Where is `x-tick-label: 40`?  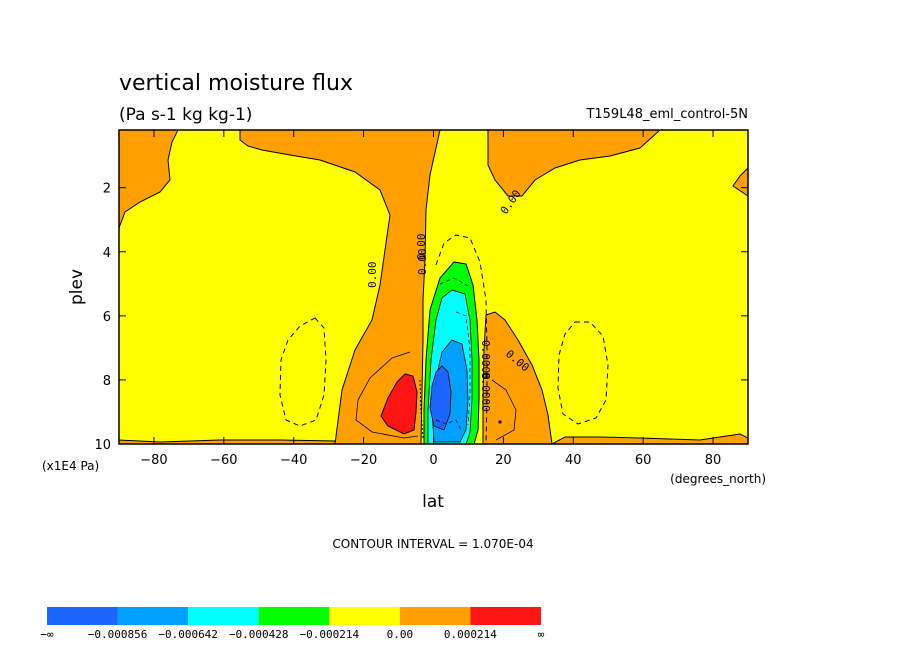 x-tick-label: 40 is located at coordinates (573, 460).